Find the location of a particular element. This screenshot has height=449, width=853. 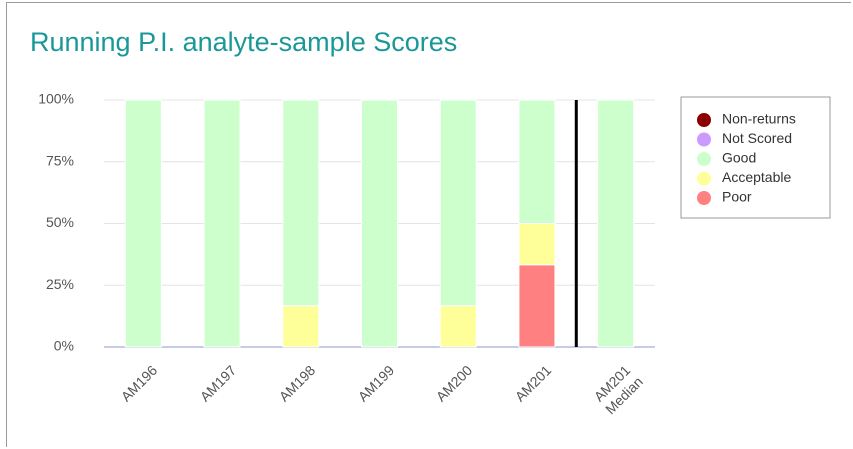

legend-label: Not Scored is located at coordinates (757, 138).